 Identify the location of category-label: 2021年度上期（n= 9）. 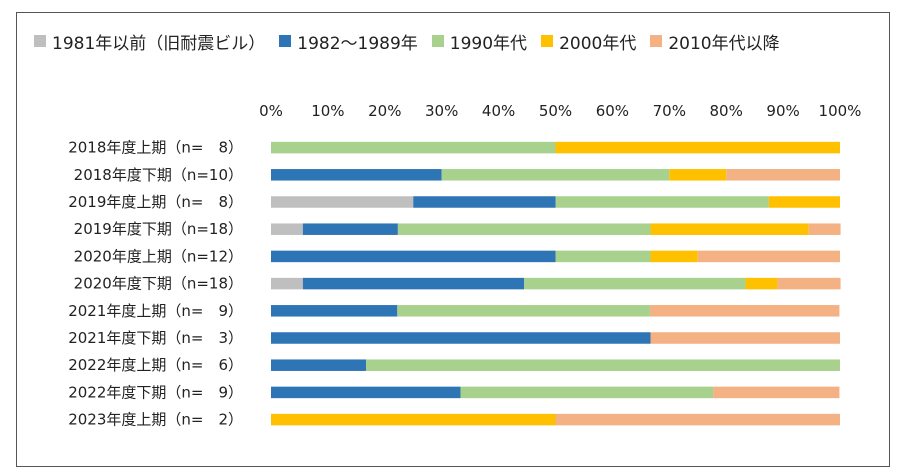
(155, 311).